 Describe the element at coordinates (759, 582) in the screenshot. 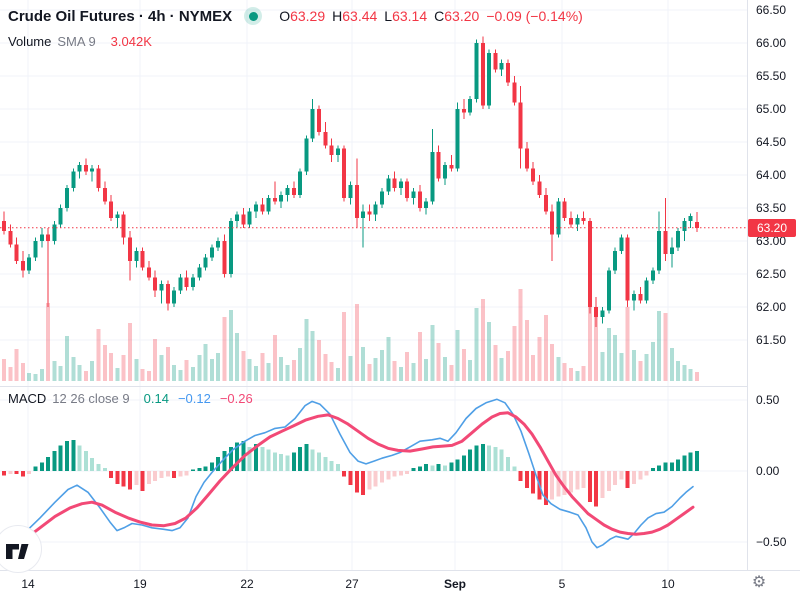

I see `settings-gear-icon: ⚙` at that location.